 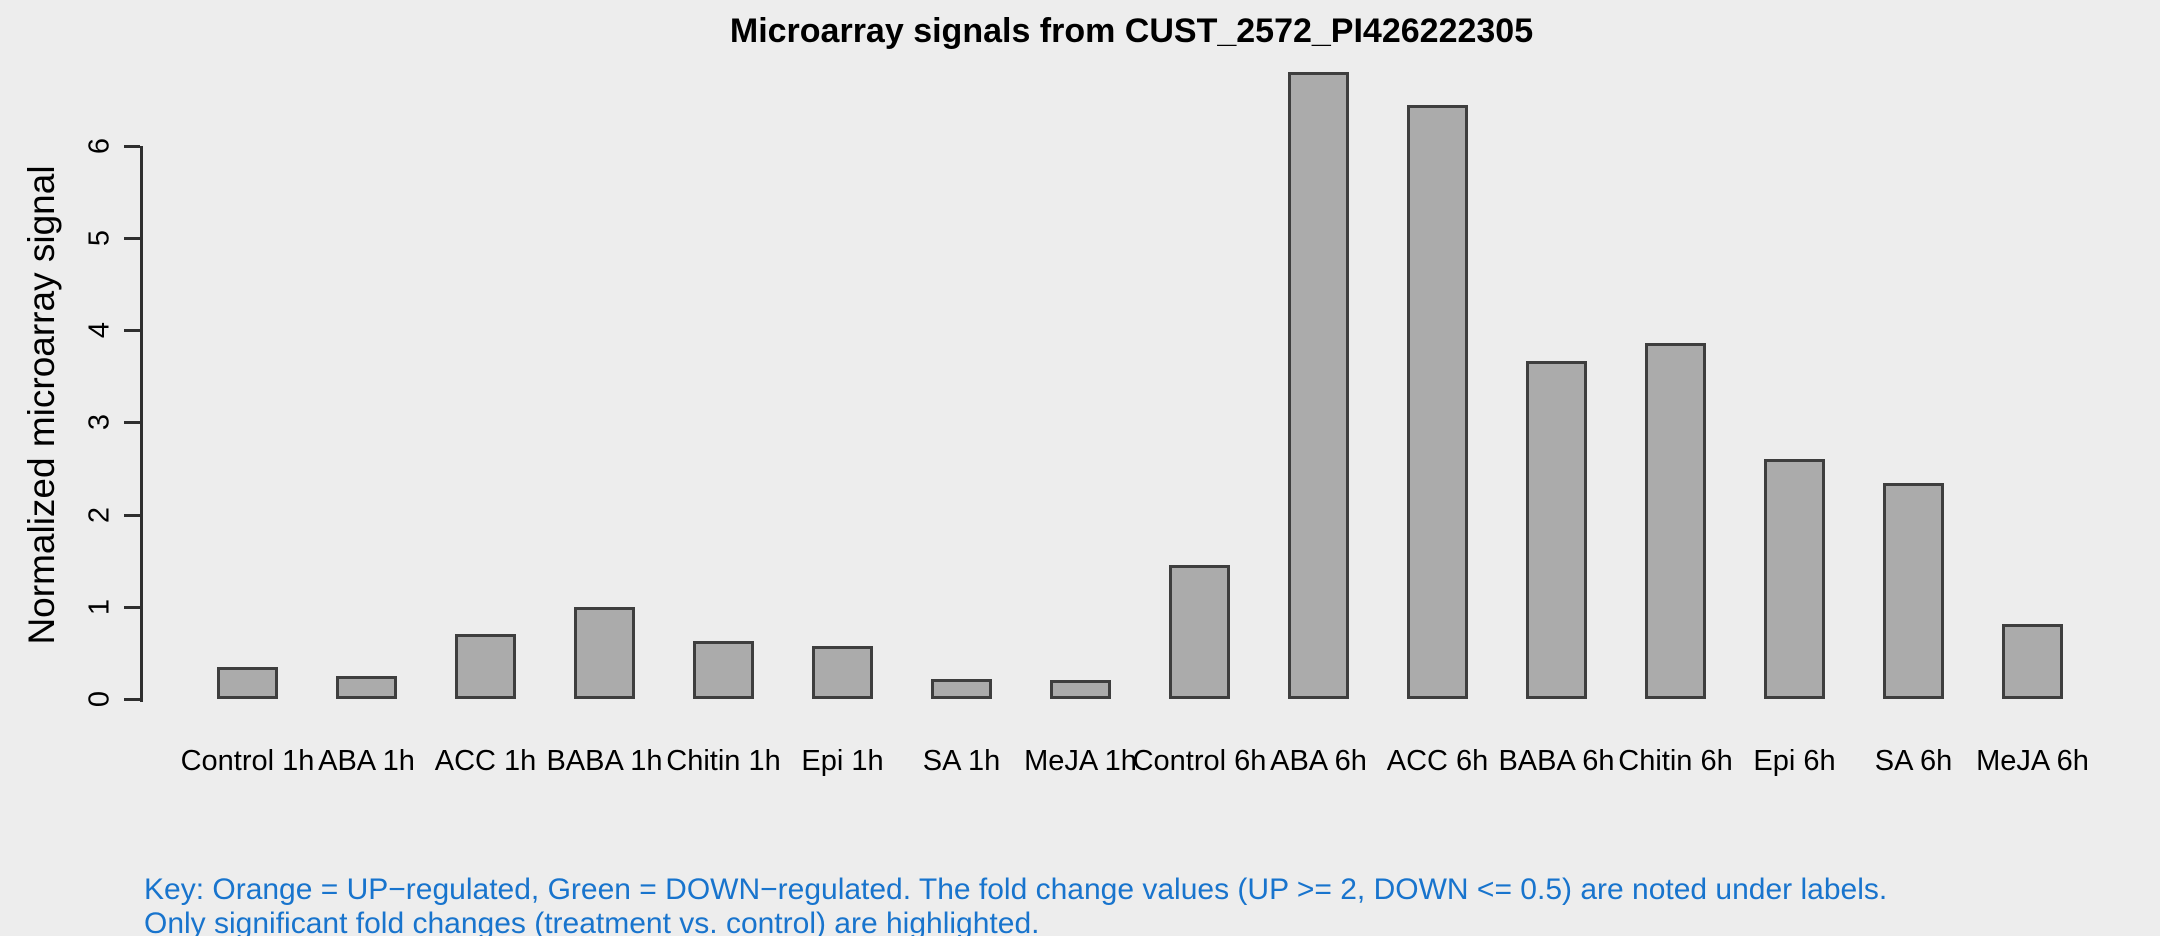 I want to click on y-axis-line, so click(x=141, y=423).